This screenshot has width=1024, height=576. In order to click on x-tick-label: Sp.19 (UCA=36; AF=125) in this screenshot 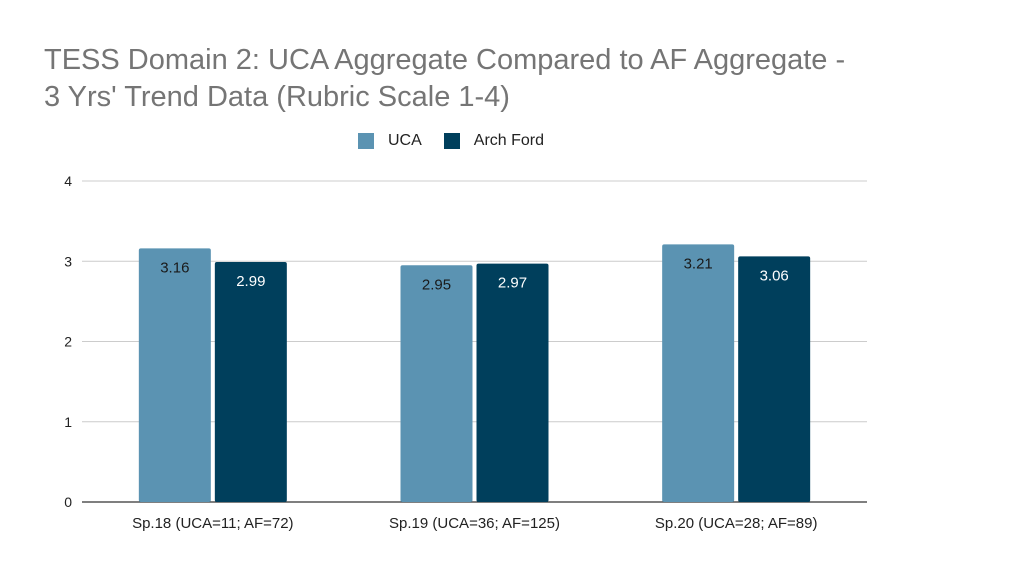, I will do `click(474, 523)`.